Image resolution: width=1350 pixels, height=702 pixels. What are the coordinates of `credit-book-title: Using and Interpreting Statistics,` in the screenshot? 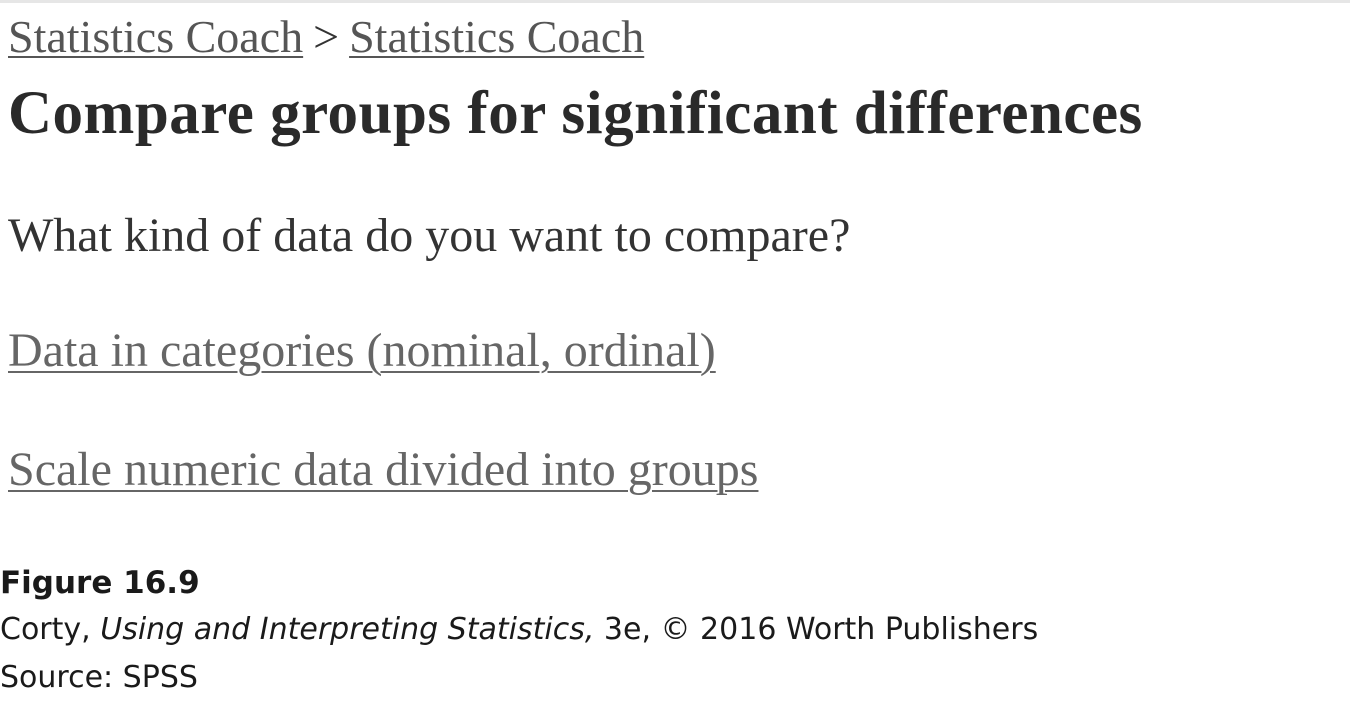 It's located at (347, 629).